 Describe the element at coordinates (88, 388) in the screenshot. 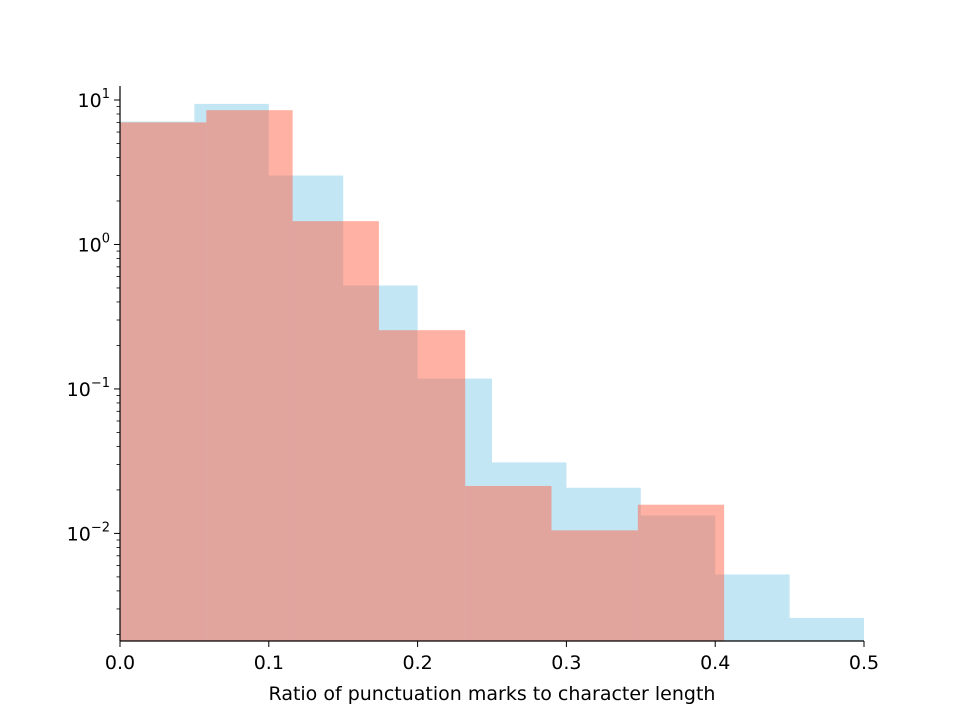

I see `y-tick-label-2: 10⁻¹` at that location.